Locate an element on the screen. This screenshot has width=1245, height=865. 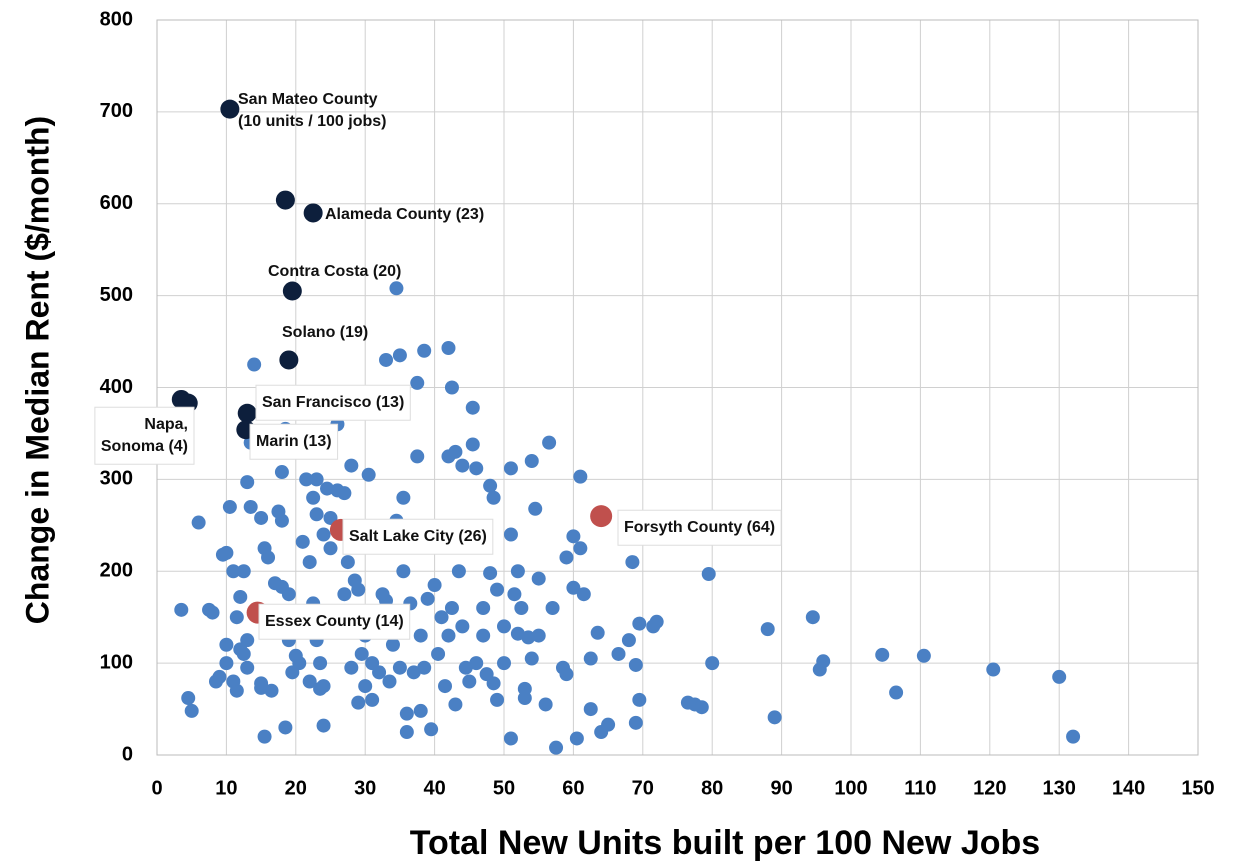
annotation: San Francisco (13) is located at coordinates (333, 402).